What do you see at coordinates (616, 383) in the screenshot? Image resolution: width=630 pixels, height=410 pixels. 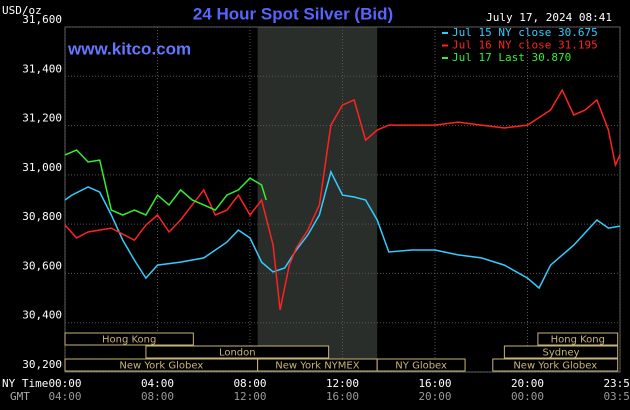 I see `x-tick-label: 23:59` at bounding box center [616, 383].